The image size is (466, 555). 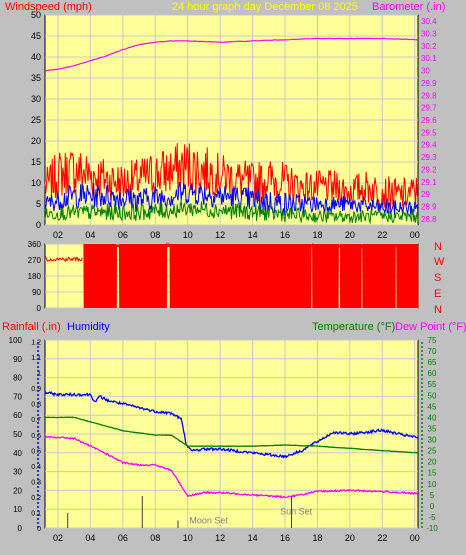 What do you see at coordinates (429, 145) in the screenshot?
I see `barometer-tick-label: 29.4` at bounding box center [429, 145].